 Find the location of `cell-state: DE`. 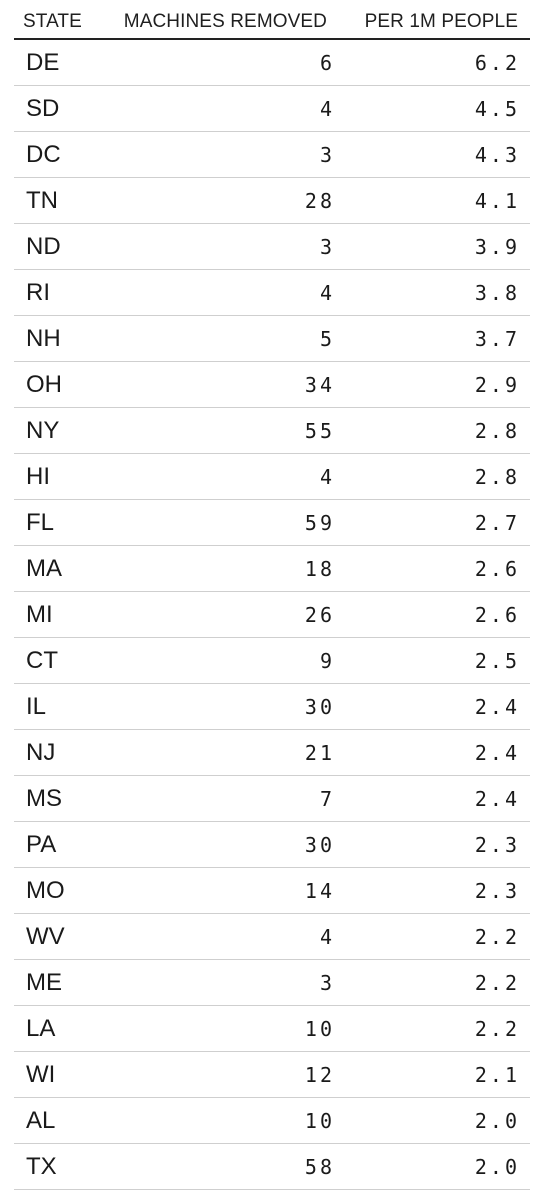

cell-state: DE is located at coordinates (59, 62).